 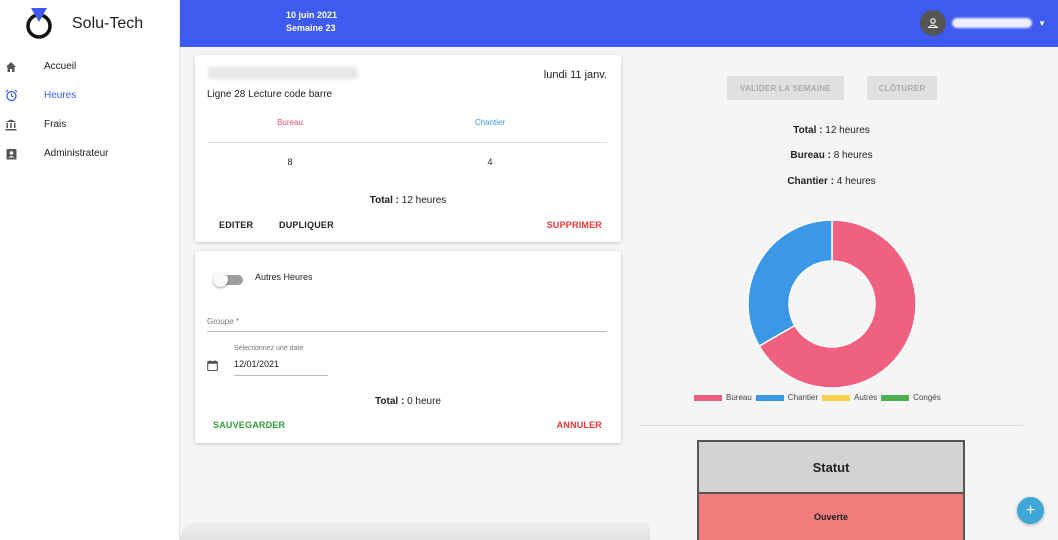 What do you see at coordinates (866, 397) in the screenshot?
I see `legend-label: Autres` at bounding box center [866, 397].